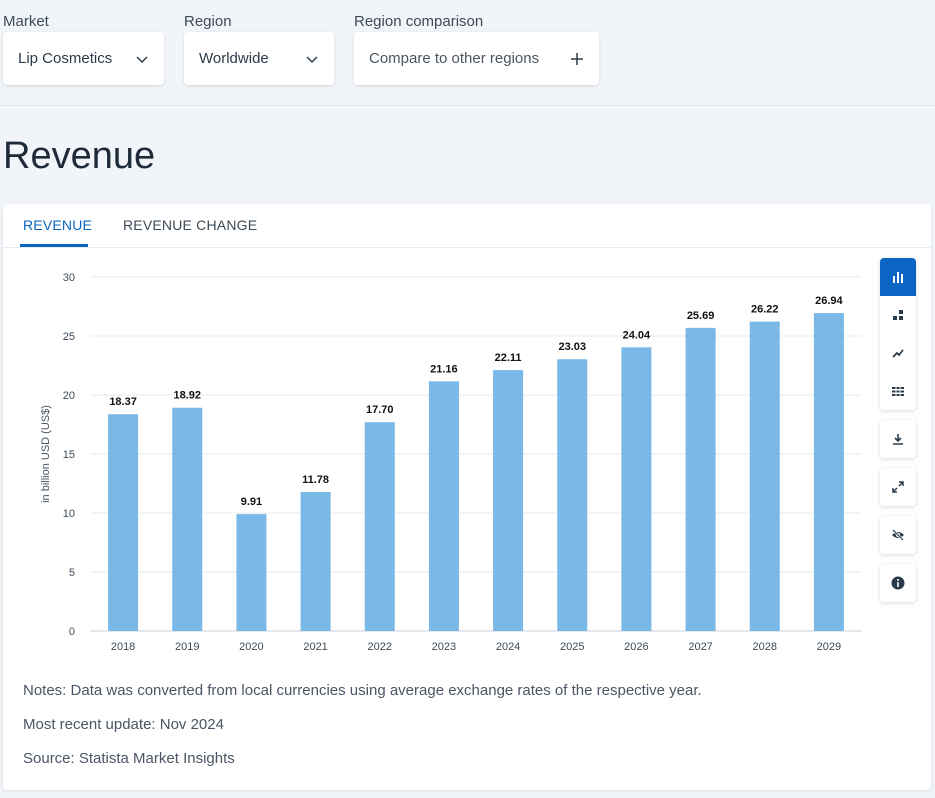 Image resolution: width=935 pixels, height=798 pixels. I want to click on download-icon, so click(898, 439).